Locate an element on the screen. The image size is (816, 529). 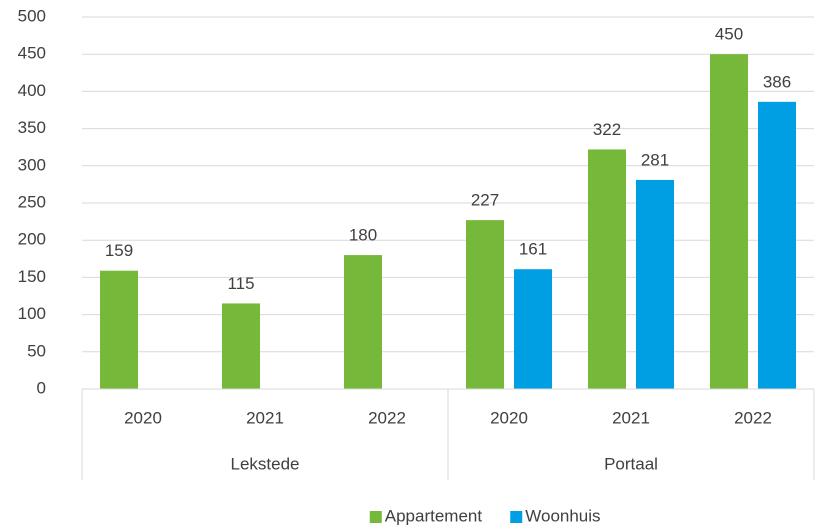
value-label: 450 is located at coordinates (729, 34).